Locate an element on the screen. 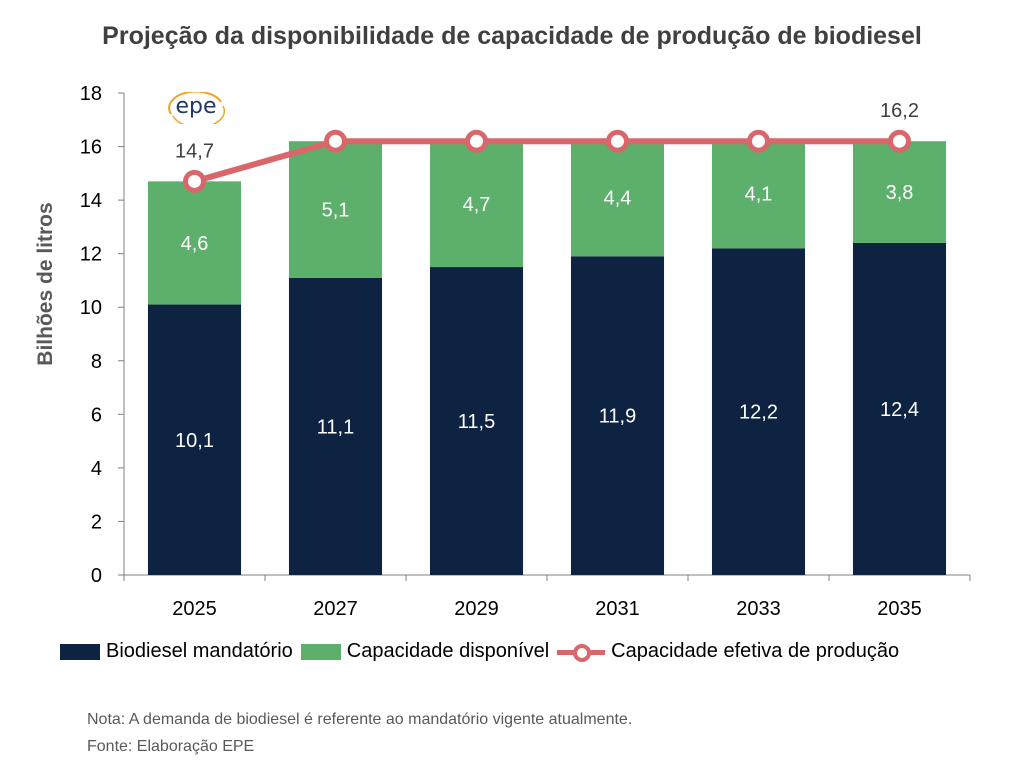 The image size is (1024, 770). bar-label-mandatorio: 11,5 is located at coordinates (476, 422).